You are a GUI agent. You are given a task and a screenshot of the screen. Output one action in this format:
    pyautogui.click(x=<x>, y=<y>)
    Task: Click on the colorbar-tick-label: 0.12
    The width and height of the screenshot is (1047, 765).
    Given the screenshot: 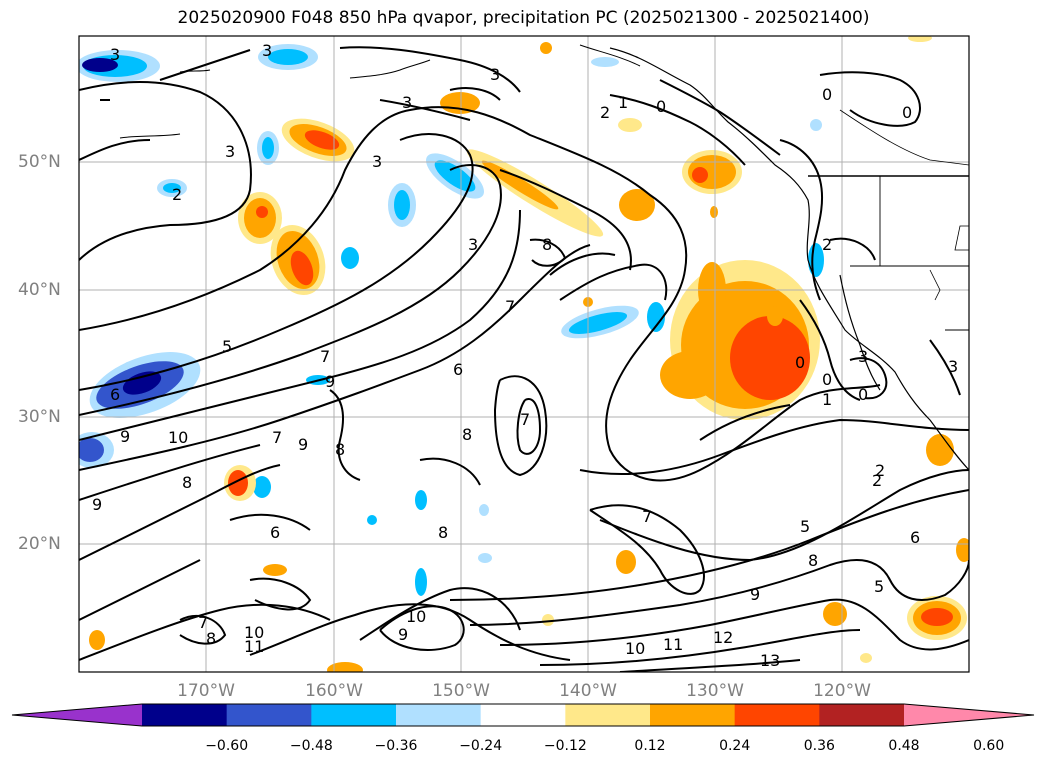 What is the action you would take?
    pyautogui.click(x=650, y=746)
    